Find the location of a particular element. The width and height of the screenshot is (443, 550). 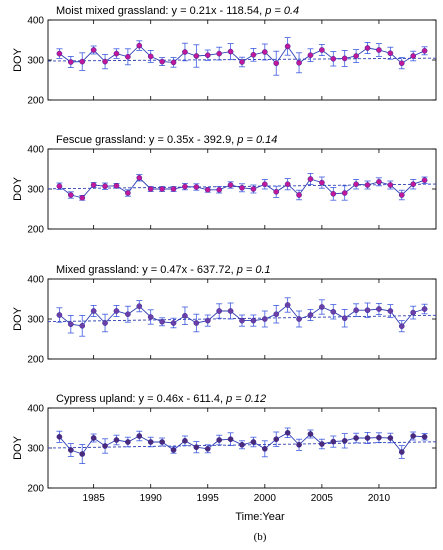

panel-title-equation: Fescue grassland: y = 0.35x - 392.9, is located at coordinates (146, 140).